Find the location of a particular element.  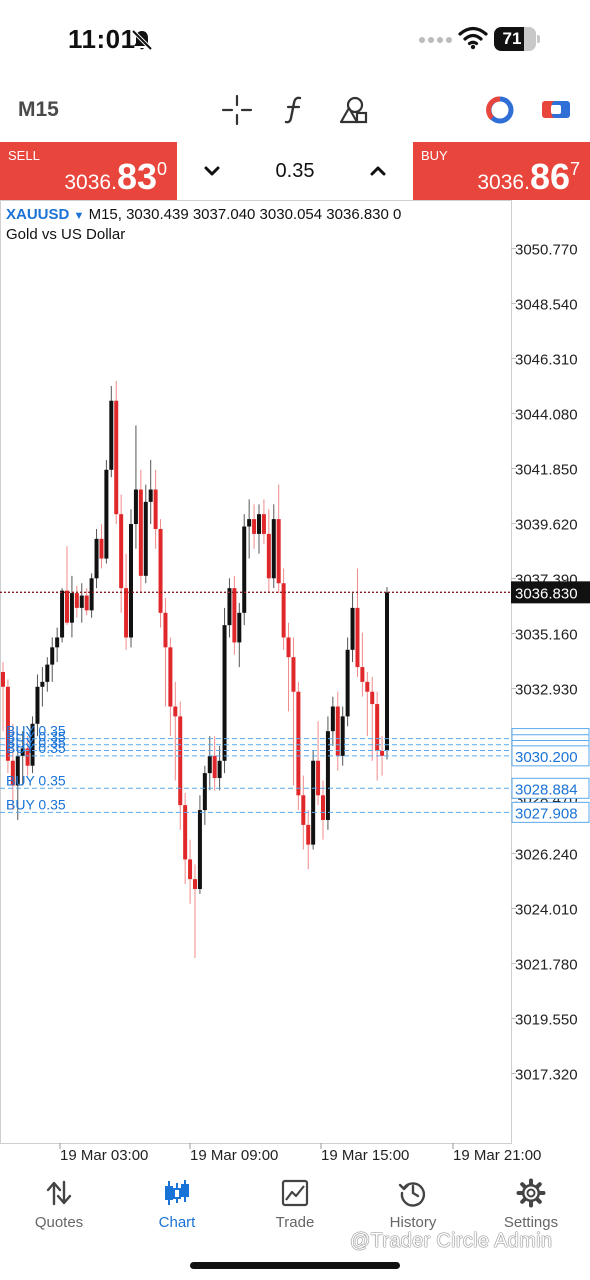

y-tick-label: 3044.080 is located at coordinates (546, 415).